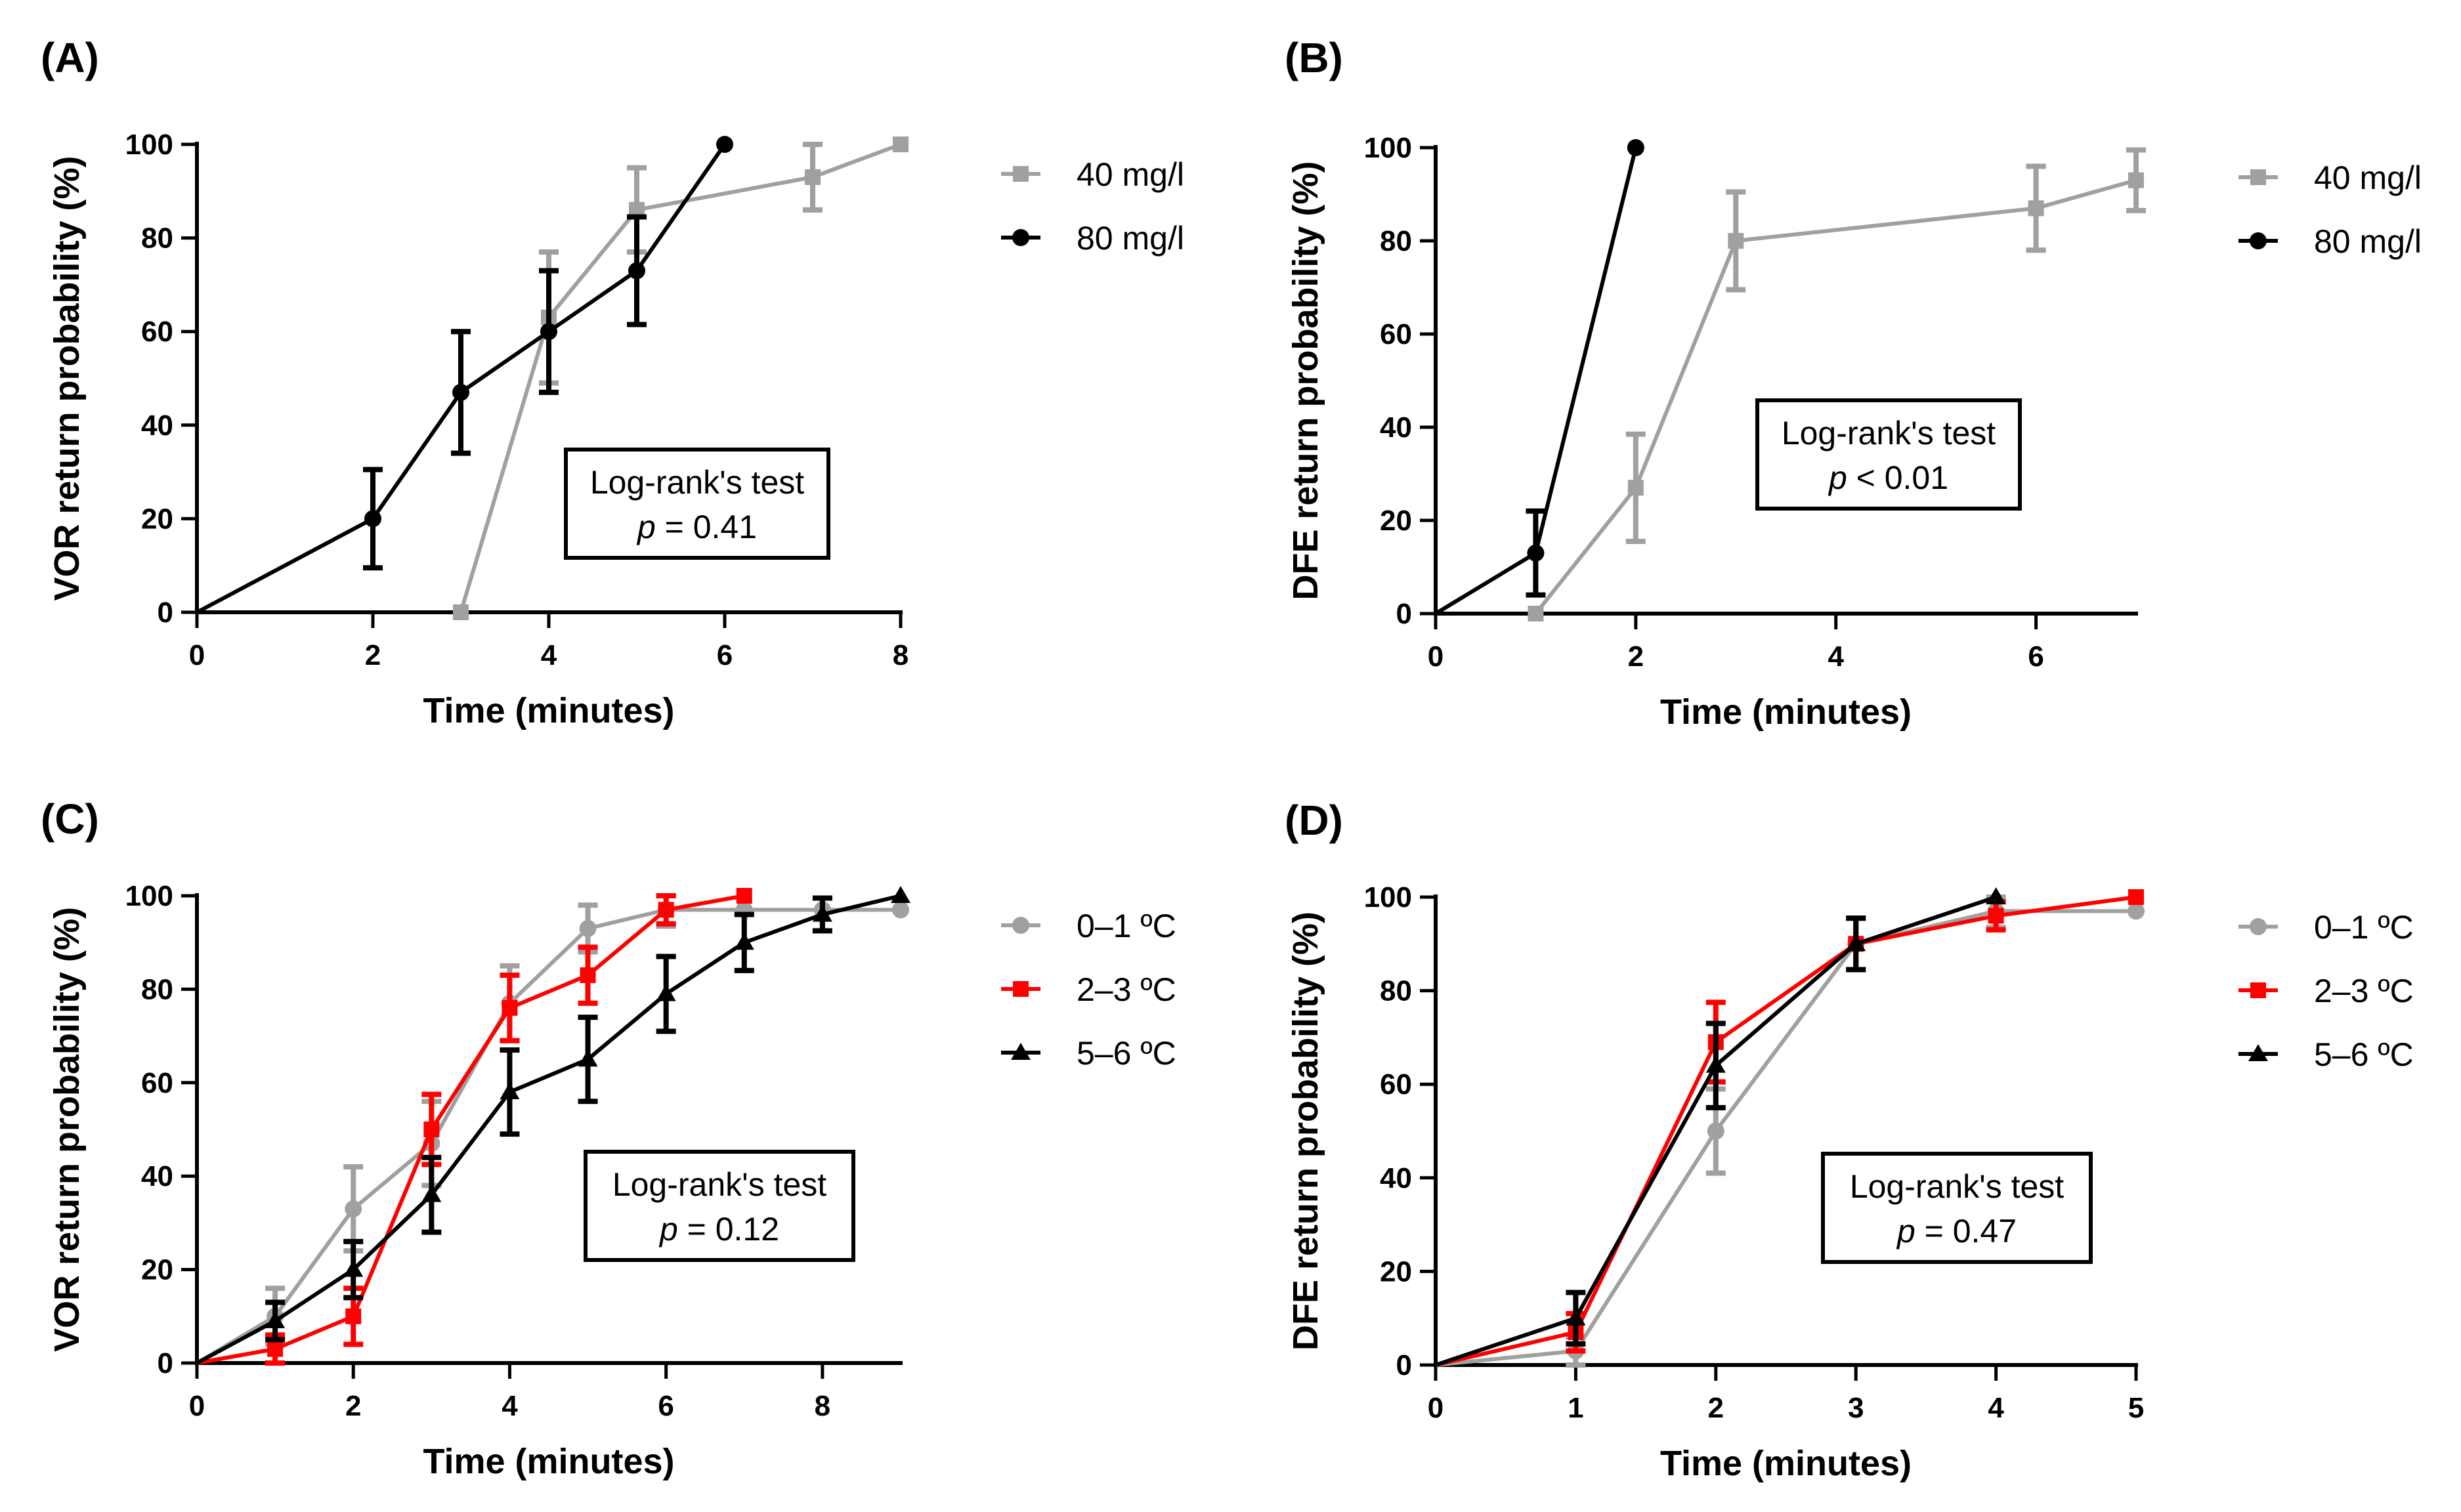 The width and height of the screenshot is (2461, 1512). What do you see at coordinates (67, 378) in the screenshot?
I see `y-axis-title: VOR return probability (%)` at bounding box center [67, 378].